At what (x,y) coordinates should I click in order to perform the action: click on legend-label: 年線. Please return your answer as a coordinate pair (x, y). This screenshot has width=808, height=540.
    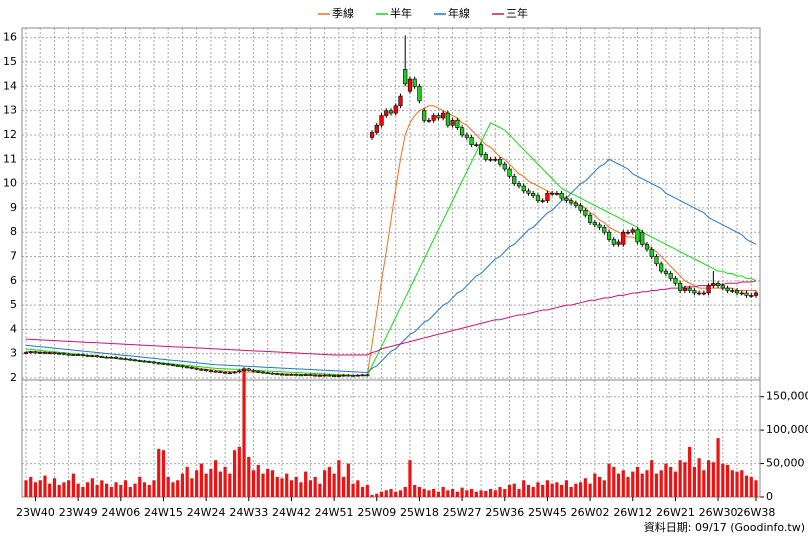
    Looking at the image, I should click on (459, 13).